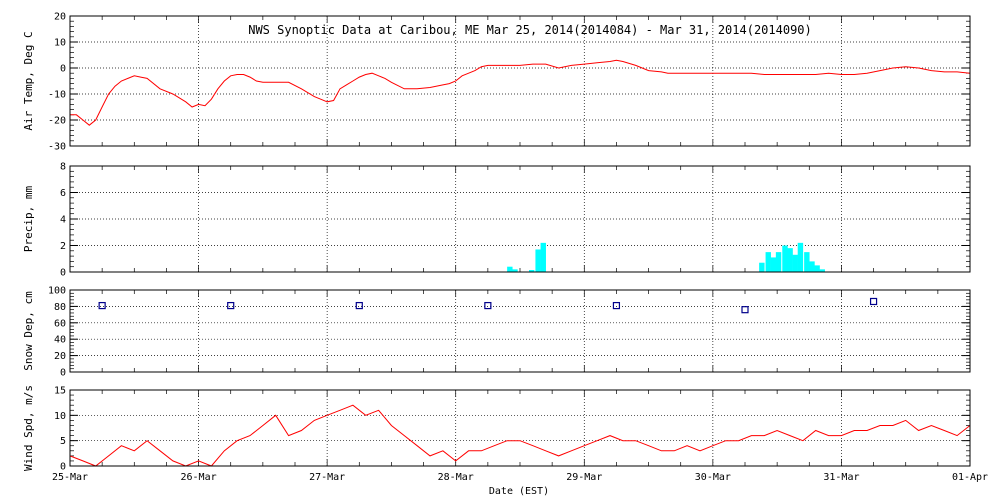 This screenshot has height=500, width=1000. Describe the element at coordinates (57, 121) in the screenshot. I see `y-tick-label: -20` at that location.